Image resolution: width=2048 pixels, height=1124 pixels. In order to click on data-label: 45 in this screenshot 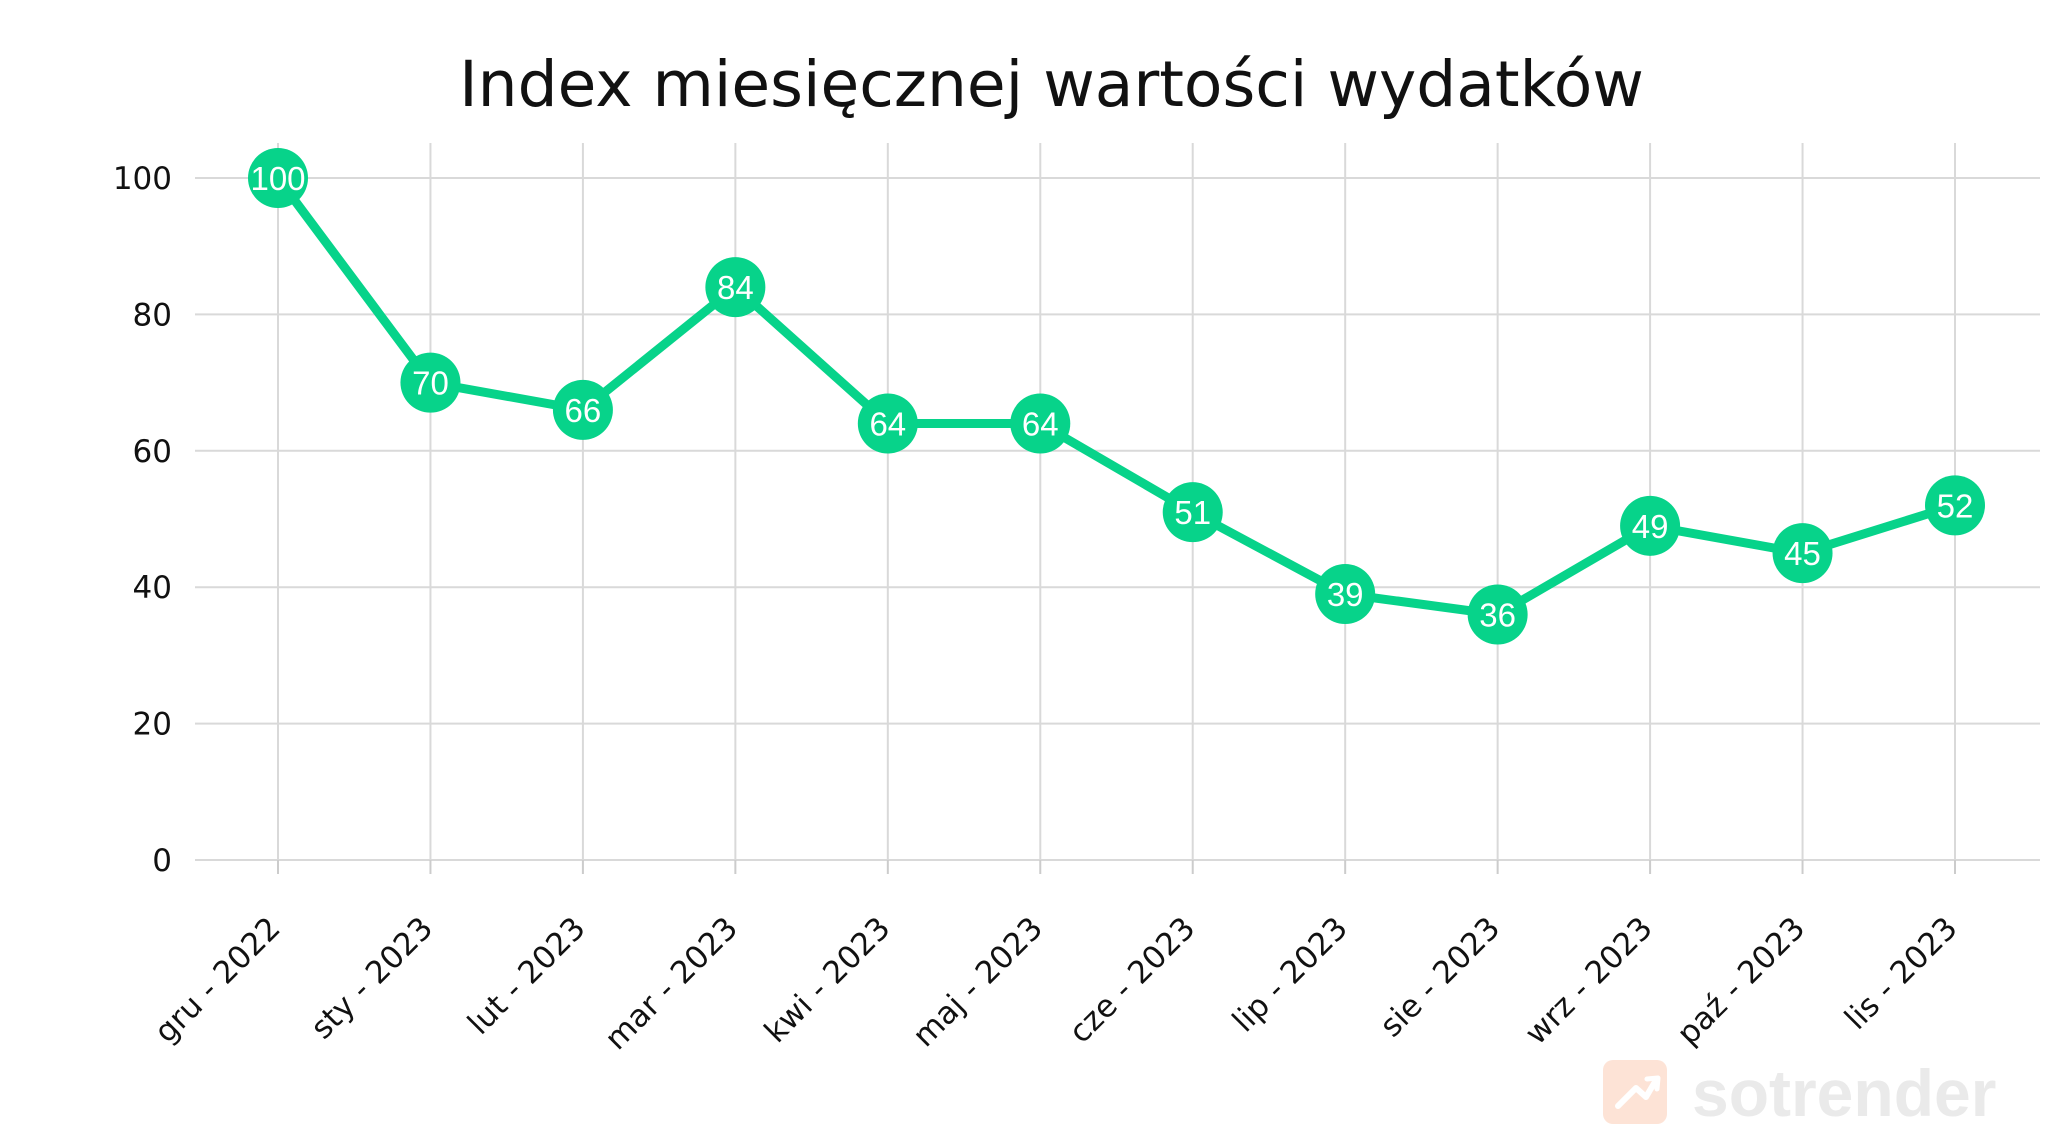, I will do `click(1802, 553)`.